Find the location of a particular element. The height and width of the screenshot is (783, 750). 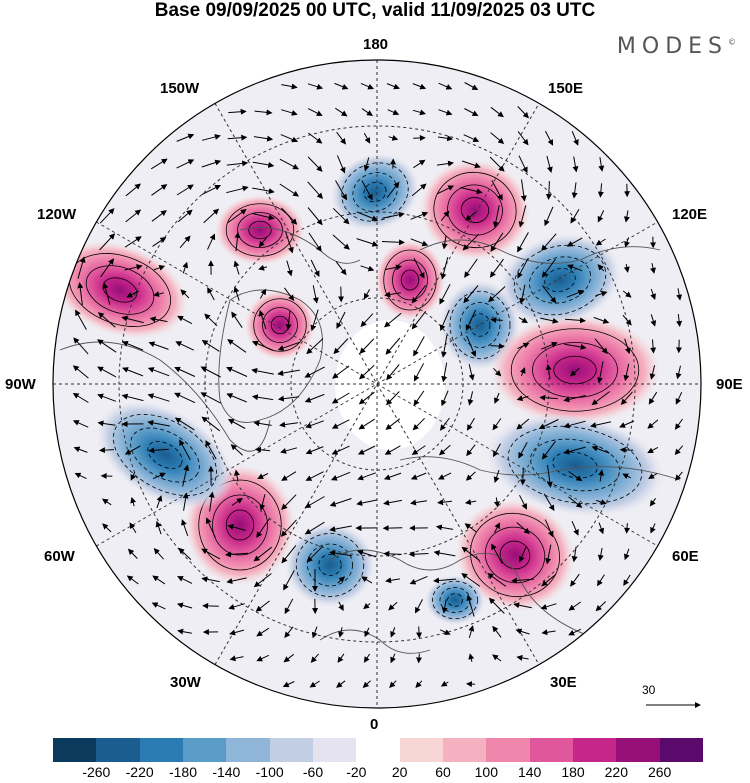

baffin-high-contour is located at coordinates (260, 230).